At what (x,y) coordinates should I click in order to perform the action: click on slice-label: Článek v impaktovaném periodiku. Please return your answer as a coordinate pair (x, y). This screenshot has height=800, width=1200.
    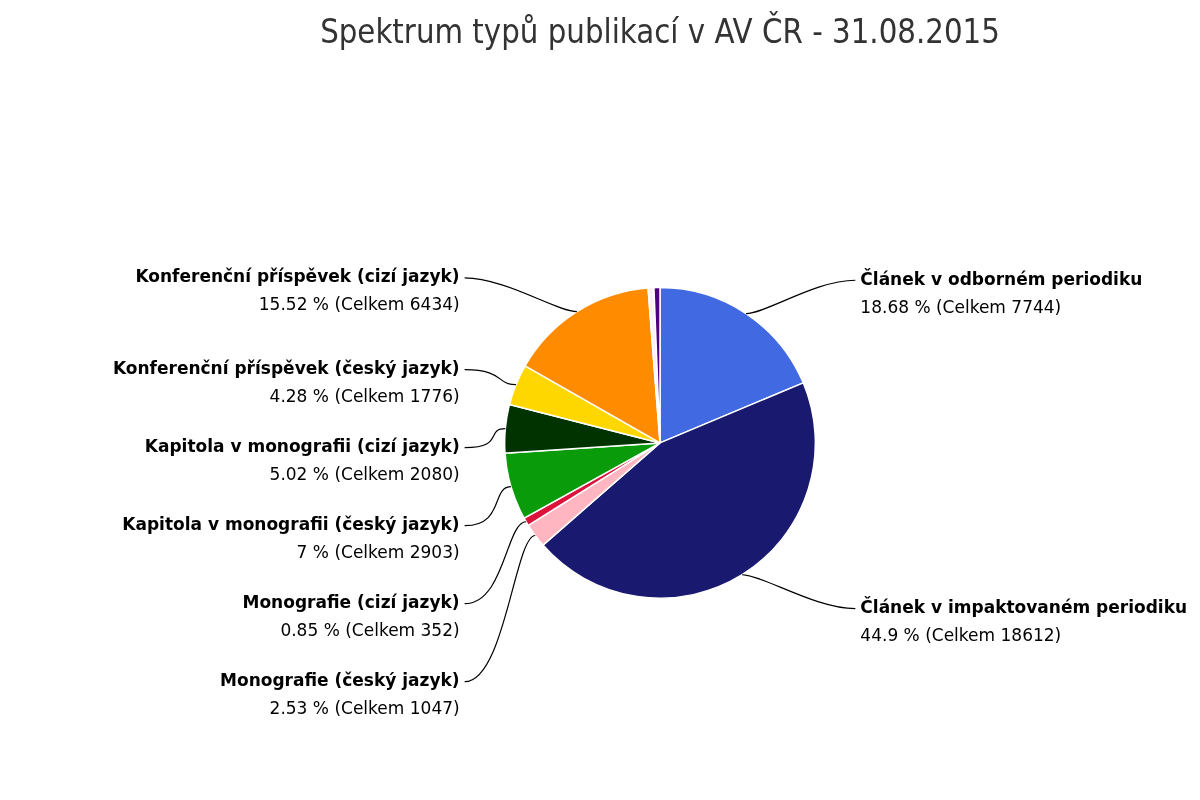
    Looking at the image, I should click on (1024, 607).